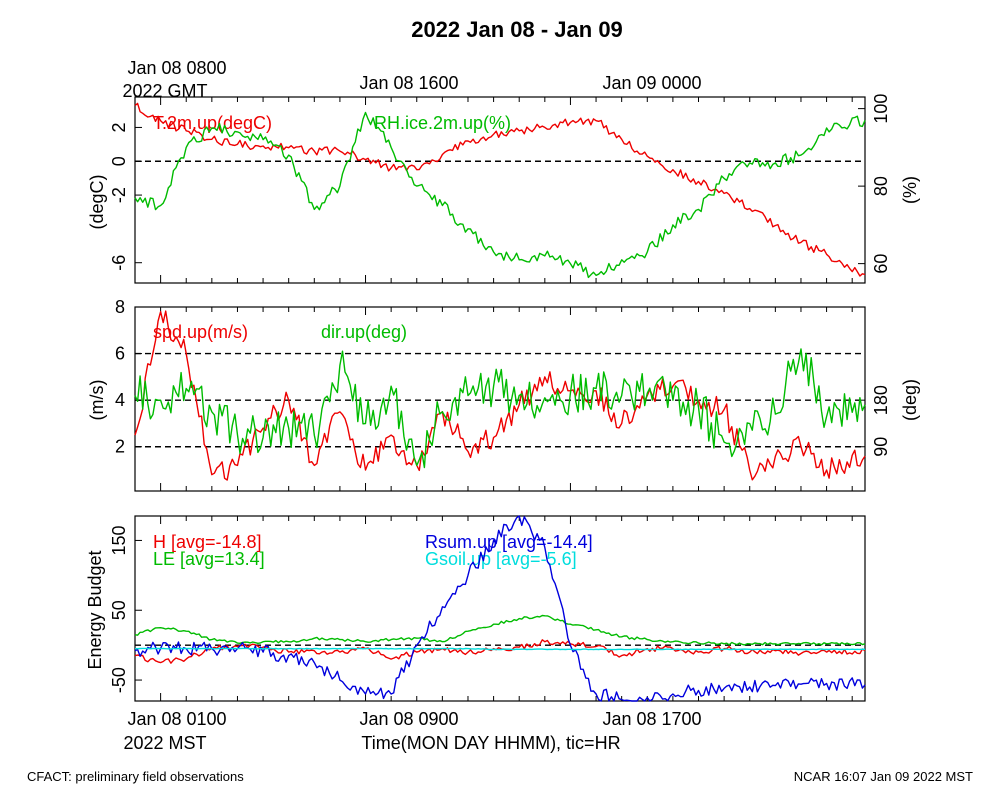 This screenshot has height=800, width=1000. What do you see at coordinates (164, 743) in the screenshot?
I see `bottom-axis-first-label-line2: 2022 MST` at bounding box center [164, 743].